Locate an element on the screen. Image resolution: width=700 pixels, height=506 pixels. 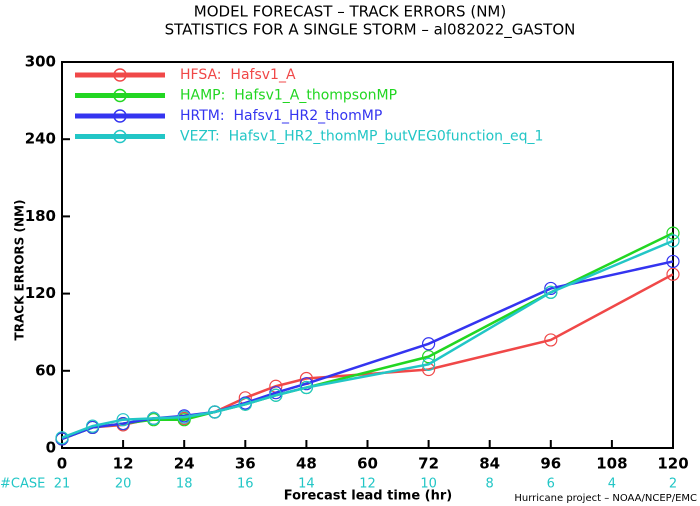
legend-label: HRTM: Hafsv1_HR2_thomMP is located at coordinates (281, 116).